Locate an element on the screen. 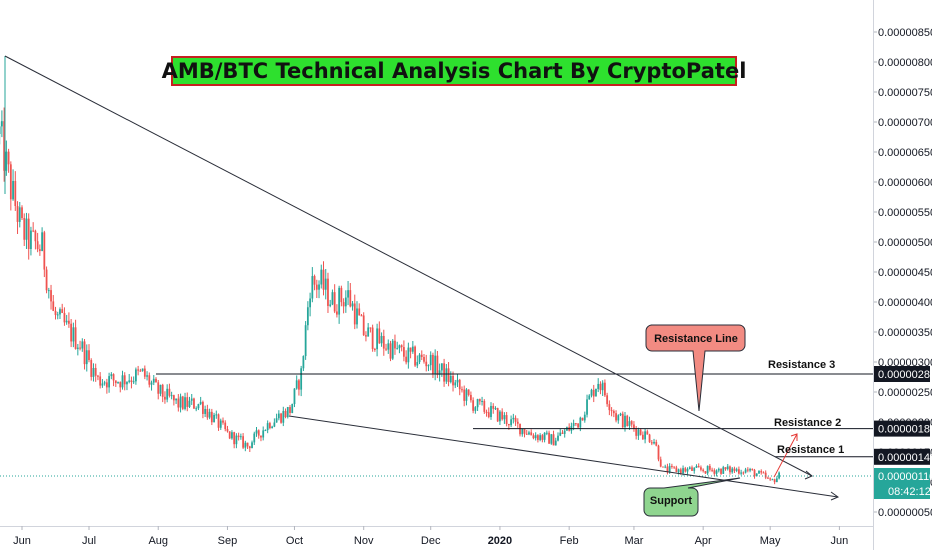  time-tick-label: Dec is located at coordinates (431, 541).